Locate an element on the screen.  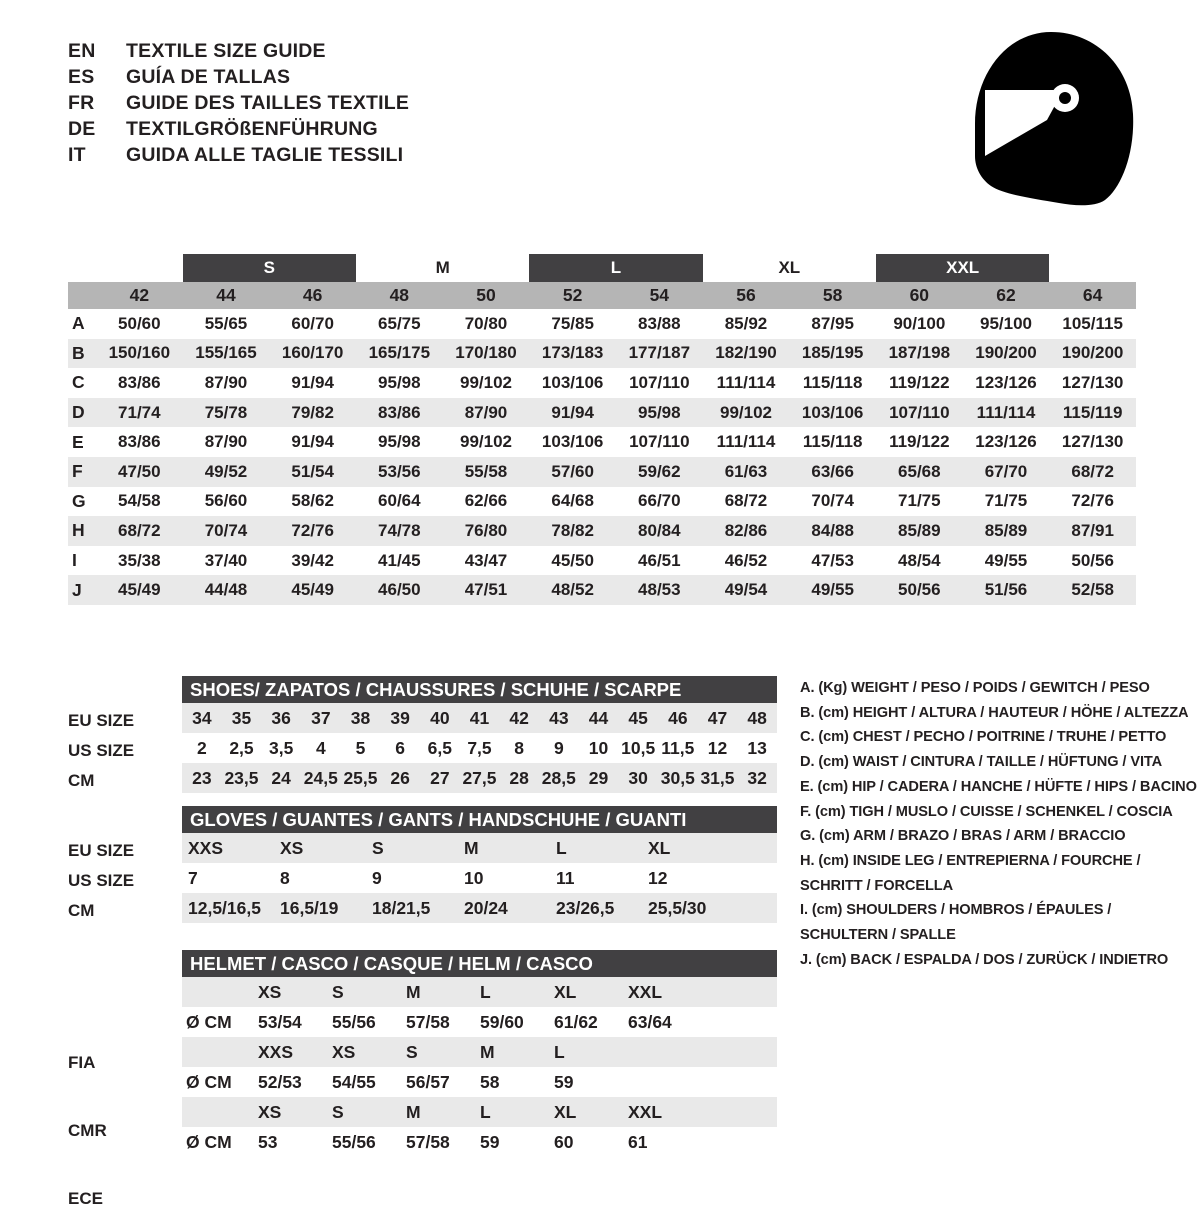
helmet-size-row: XXS XS S M L is located at coordinates (479, 1052).